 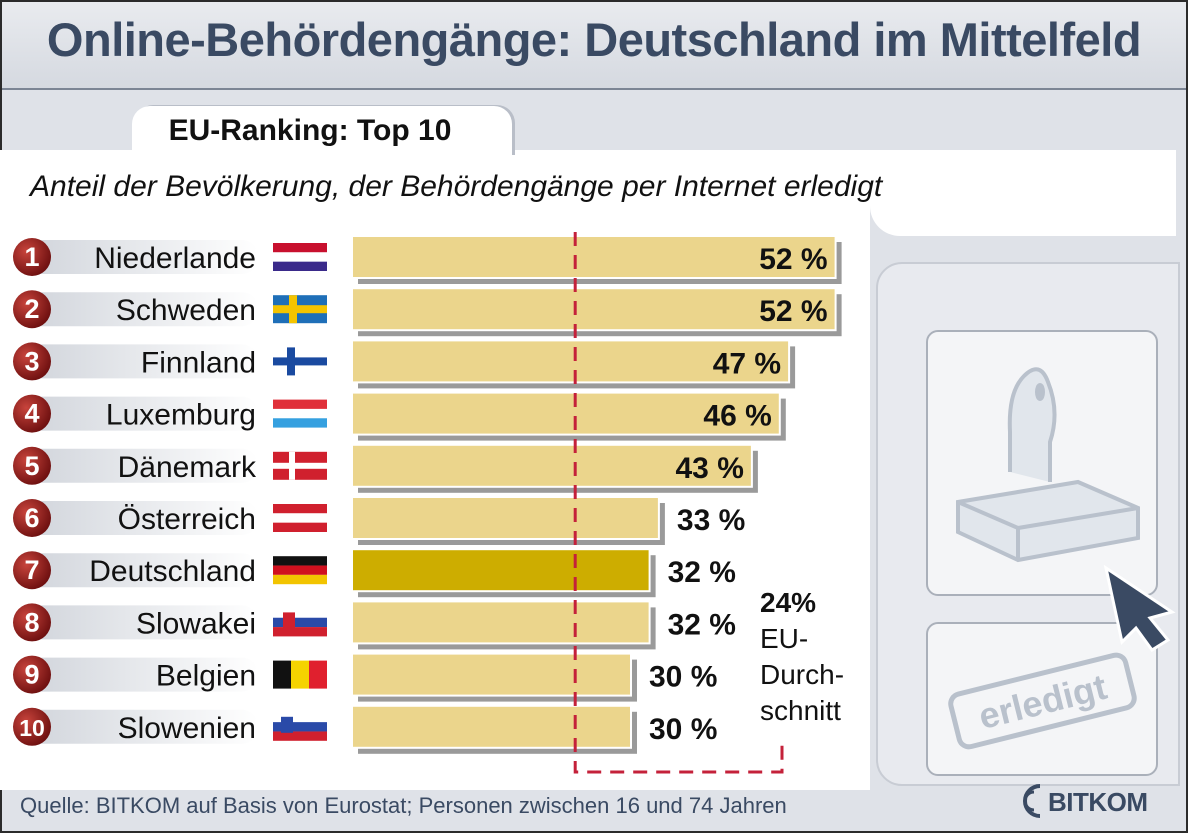 I want to click on eu-average-label: EU-, so click(x=784, y=638).